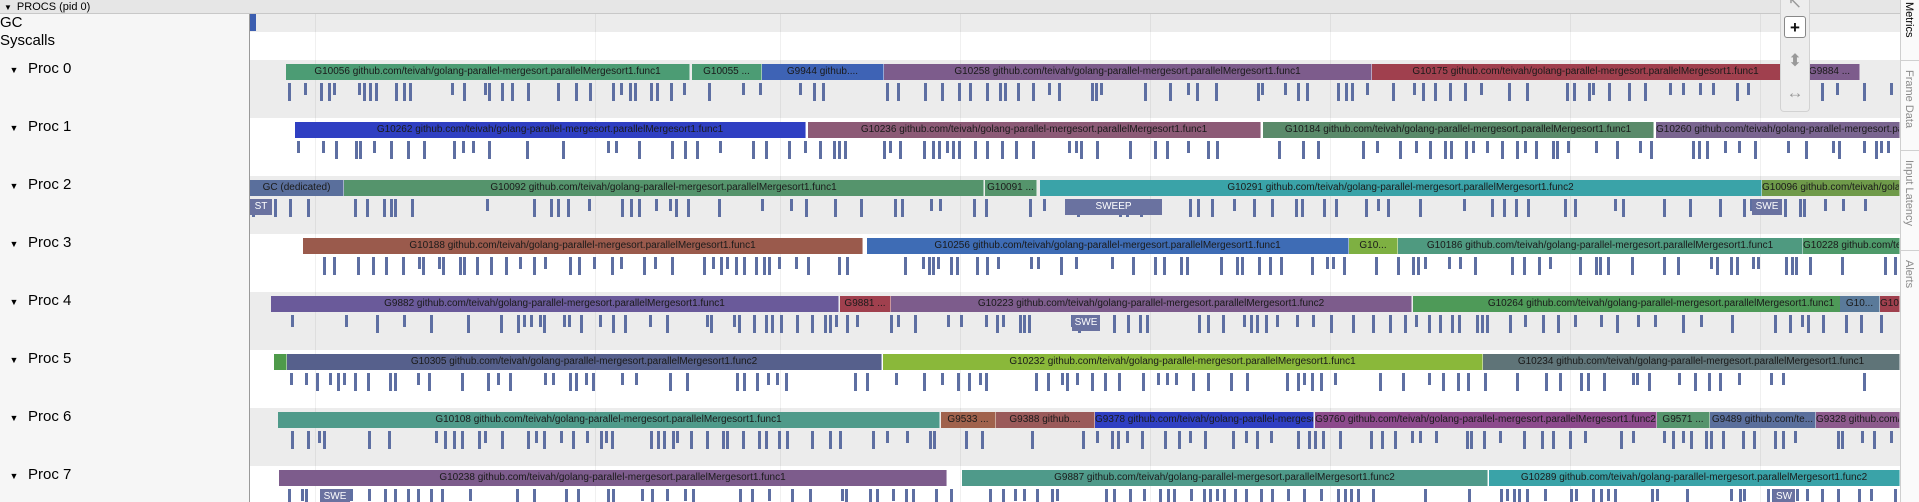 The image size is (1919, 502). I want to click on goroutine-slice: GC (dedicated), so click(297, 188).